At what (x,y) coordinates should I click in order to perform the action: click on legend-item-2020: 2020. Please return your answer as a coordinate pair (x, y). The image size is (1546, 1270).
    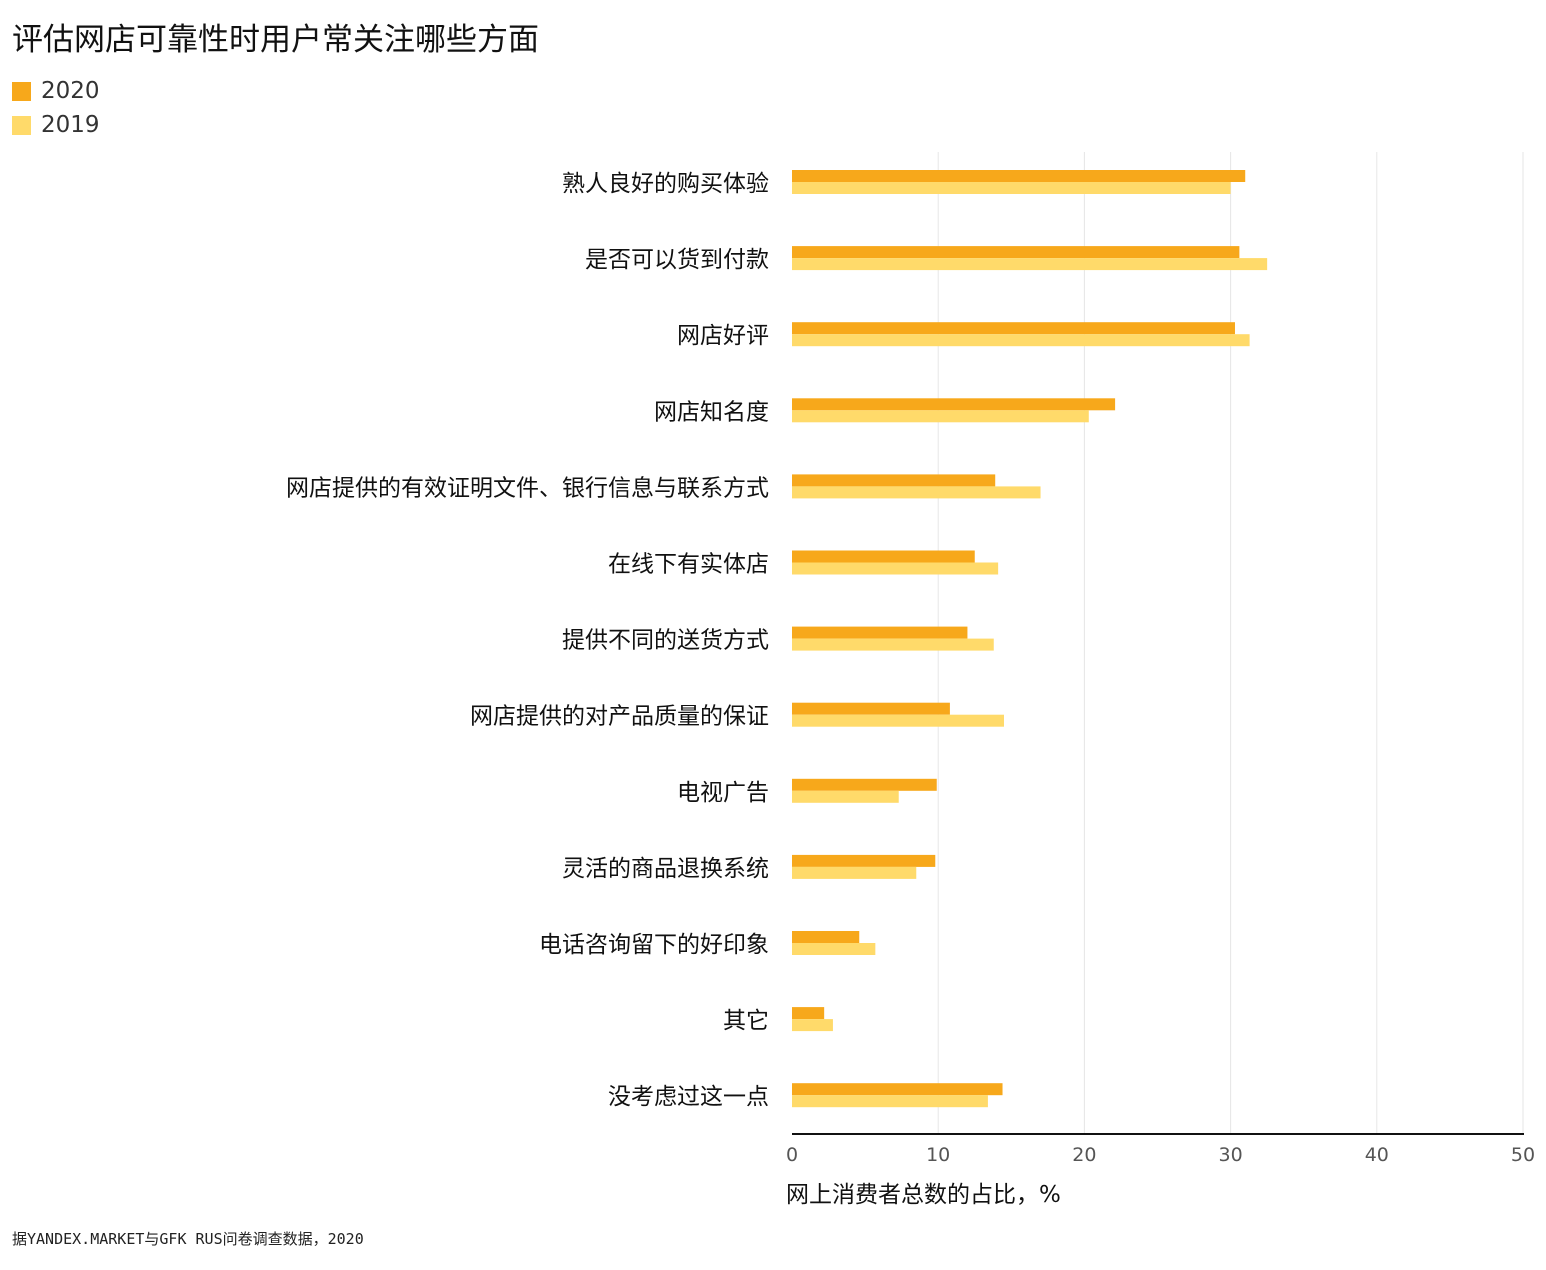
    Looking at the image, I should click on (56, 91).